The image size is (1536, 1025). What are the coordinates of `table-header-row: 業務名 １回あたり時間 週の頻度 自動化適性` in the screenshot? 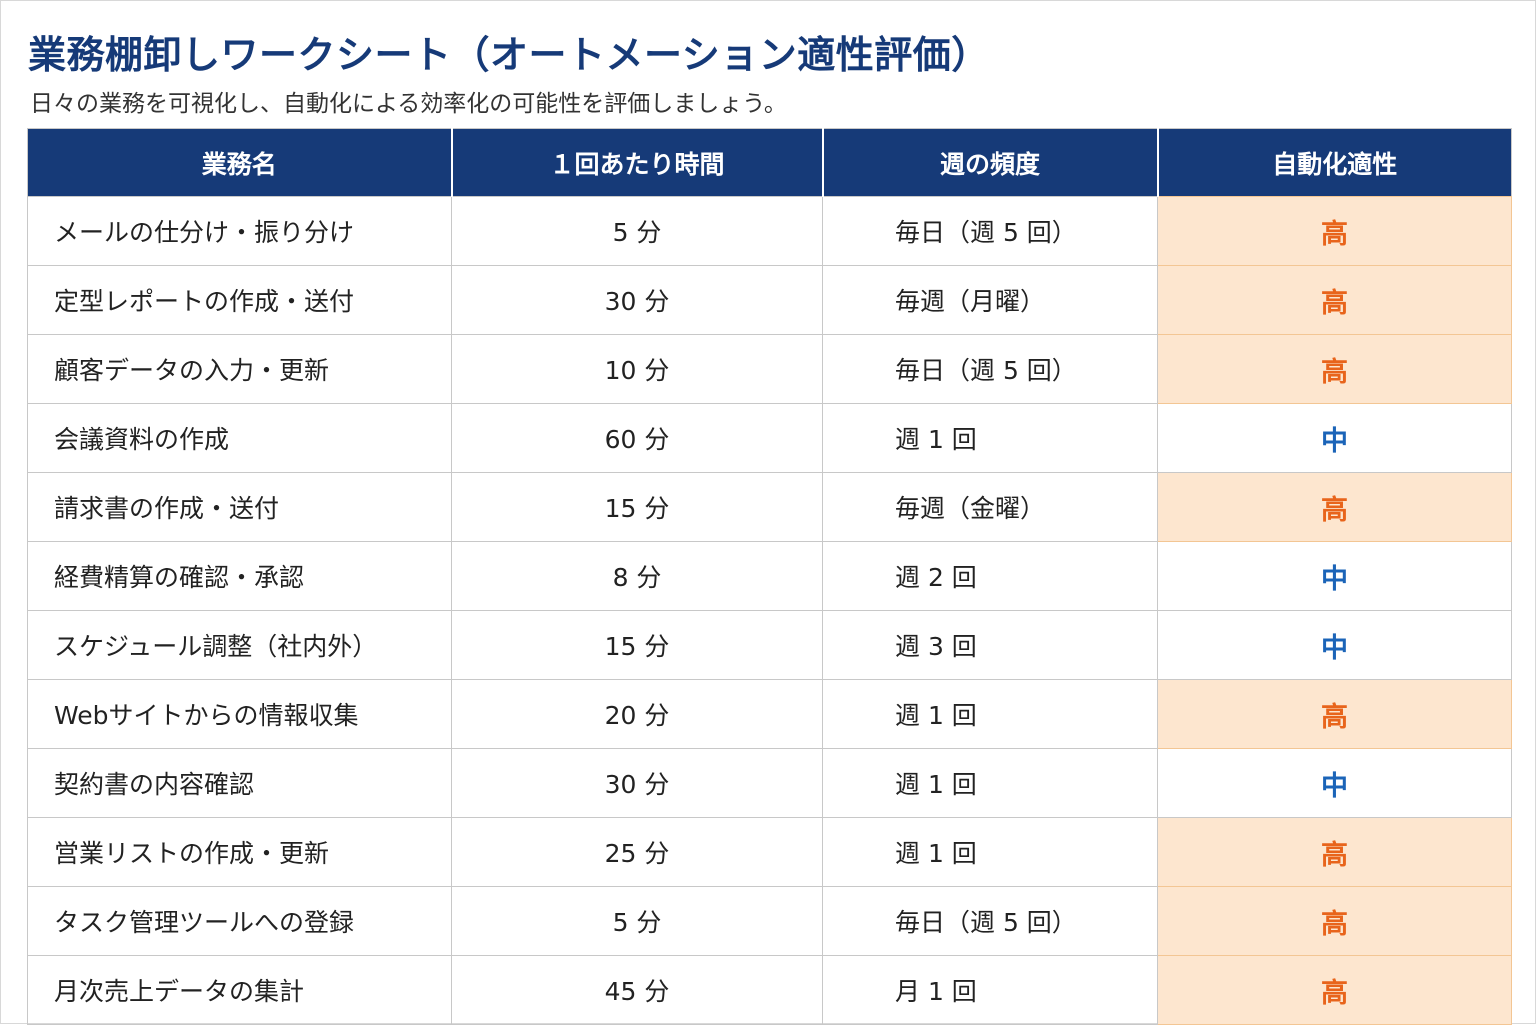 It's located at (769, 162).